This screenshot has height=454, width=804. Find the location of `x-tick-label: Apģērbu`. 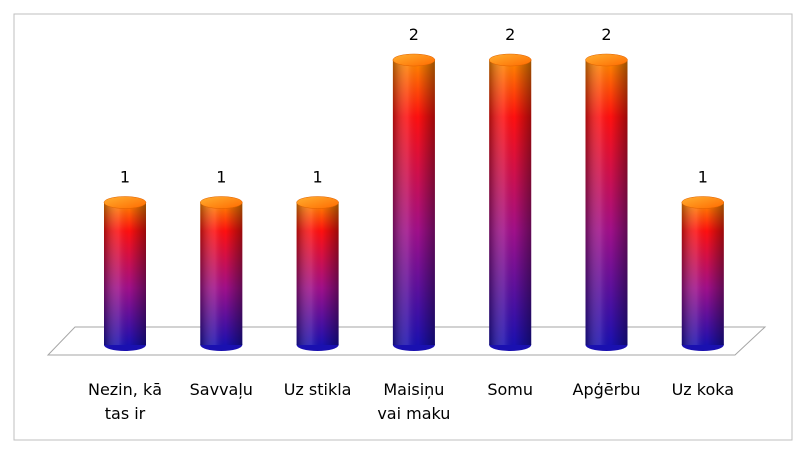

x-tick-label: Apģērbu is located at coordinates (606, 389).